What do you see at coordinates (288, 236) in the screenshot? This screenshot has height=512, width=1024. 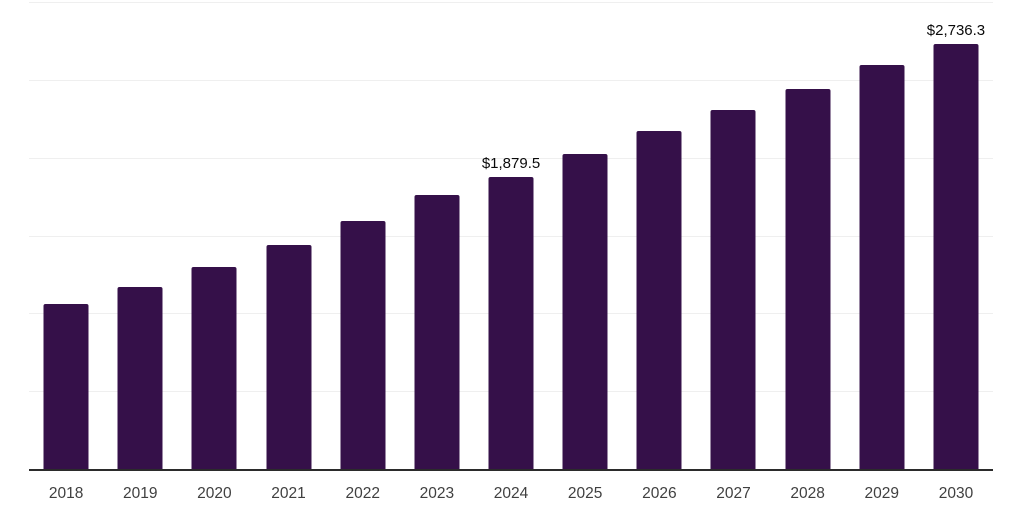 I see `bar-group-2021` at bounding box center [288, 236].